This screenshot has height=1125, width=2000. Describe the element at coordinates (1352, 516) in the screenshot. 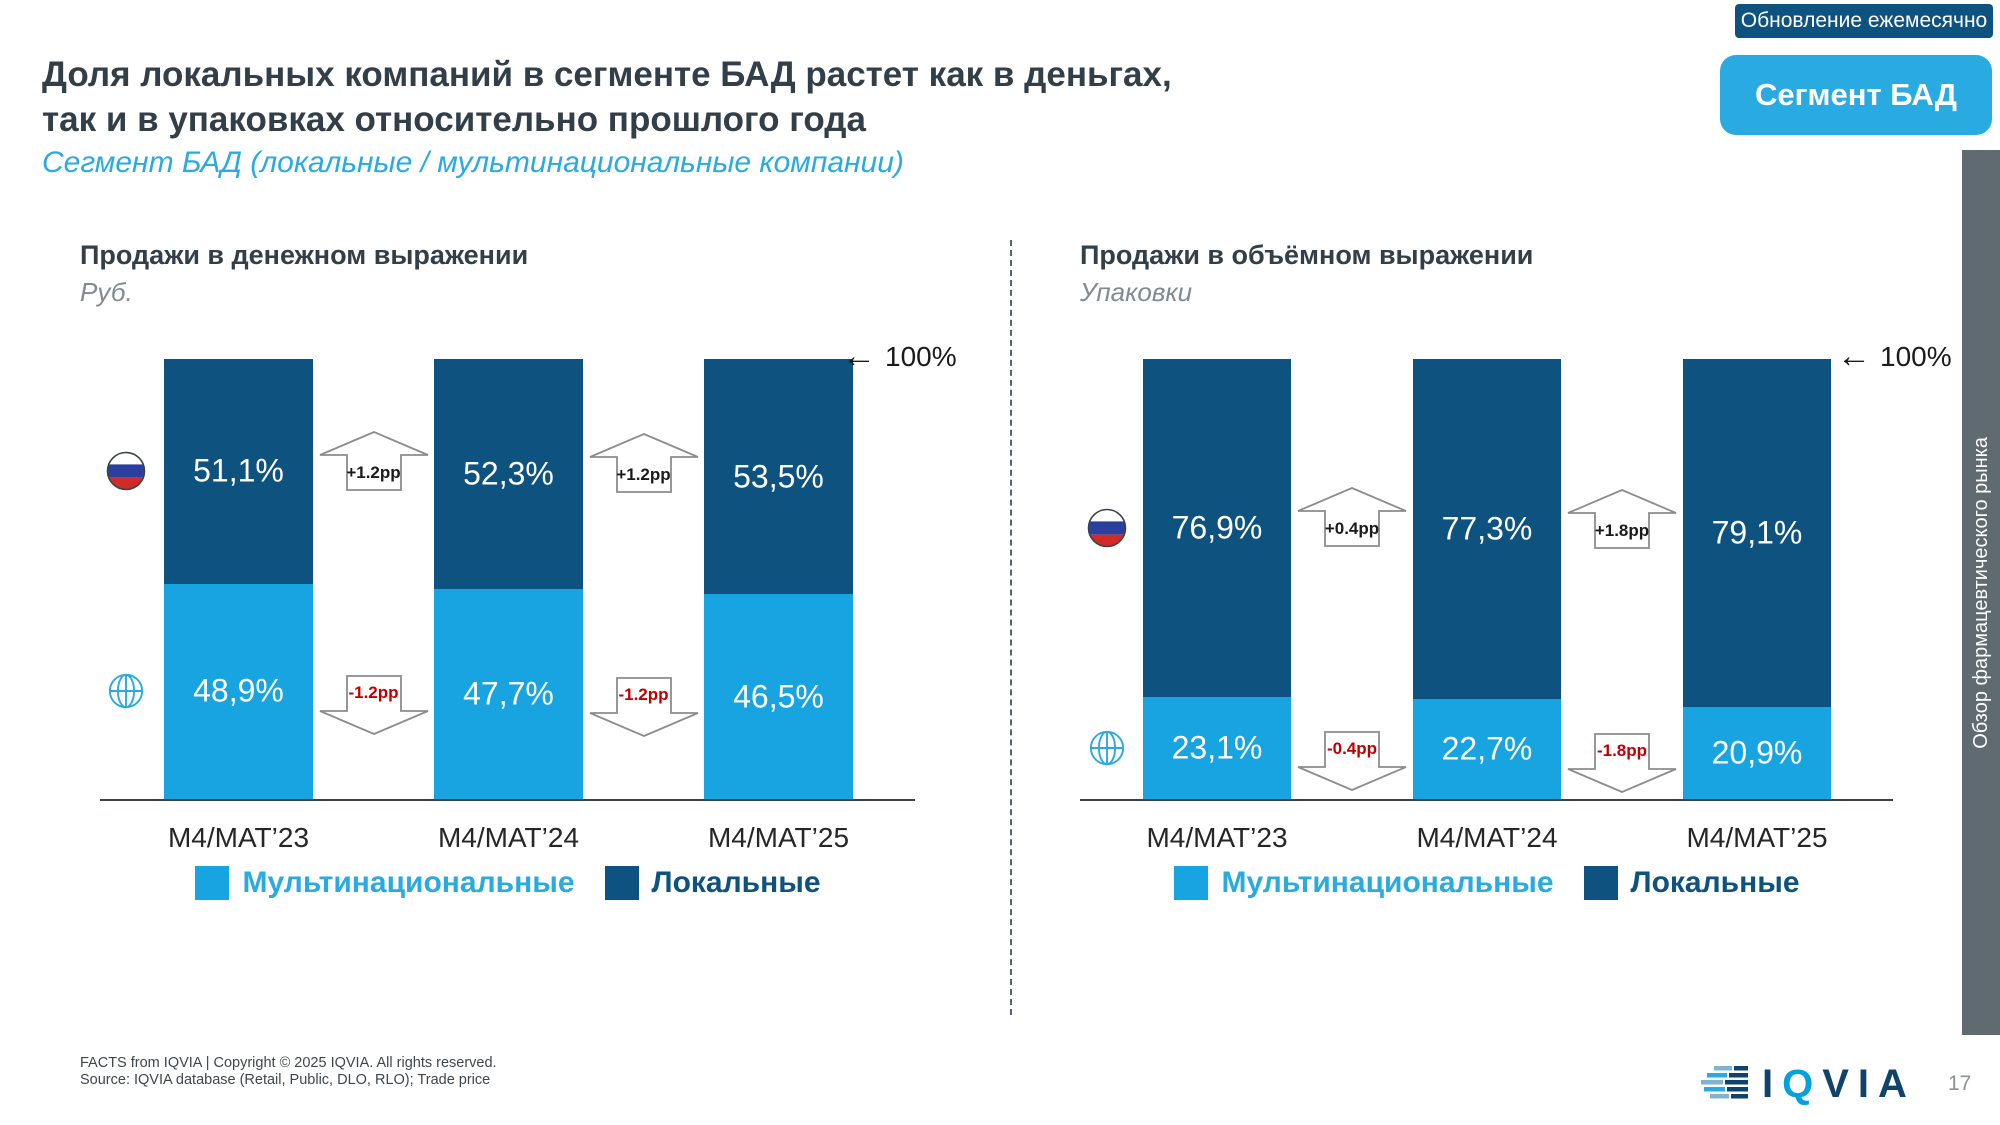

I see `change-arrow-up: +0.4pp` at that location.